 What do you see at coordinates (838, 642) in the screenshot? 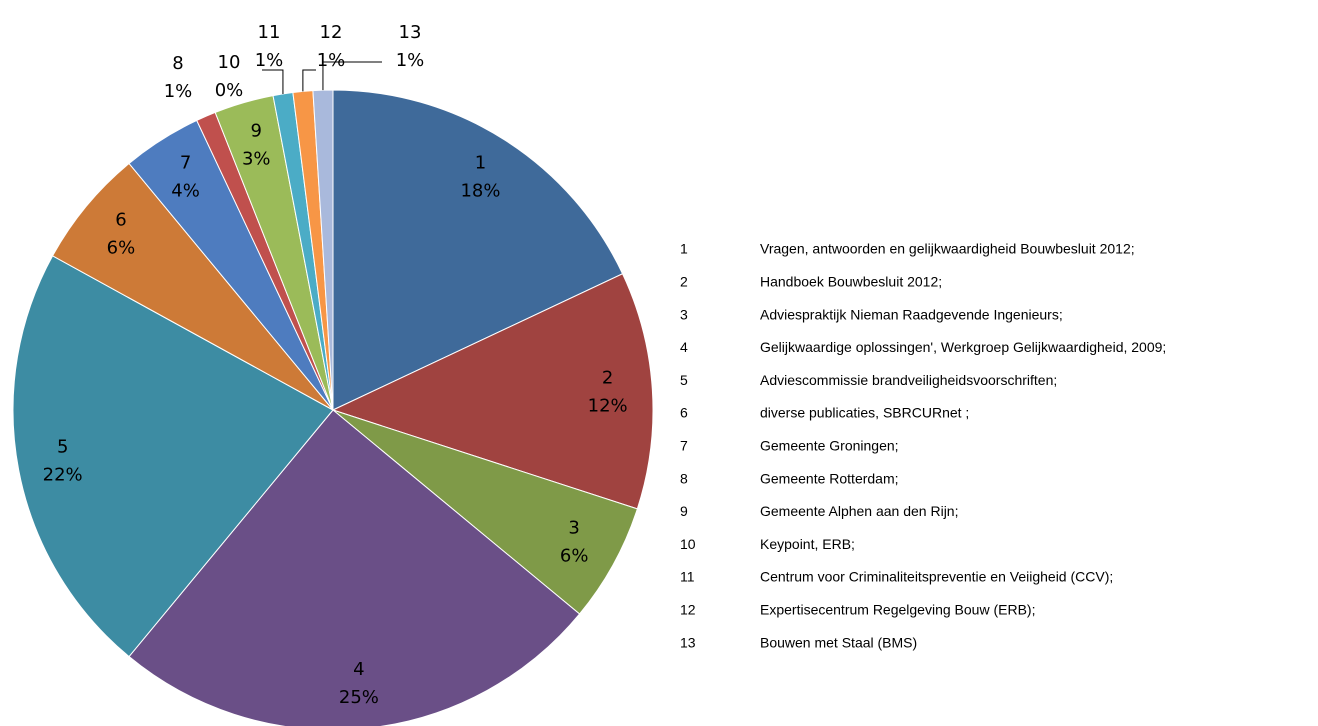
I see `legend-description: Bouwen met Staal (BMS)` at bounding box center [838, 642].